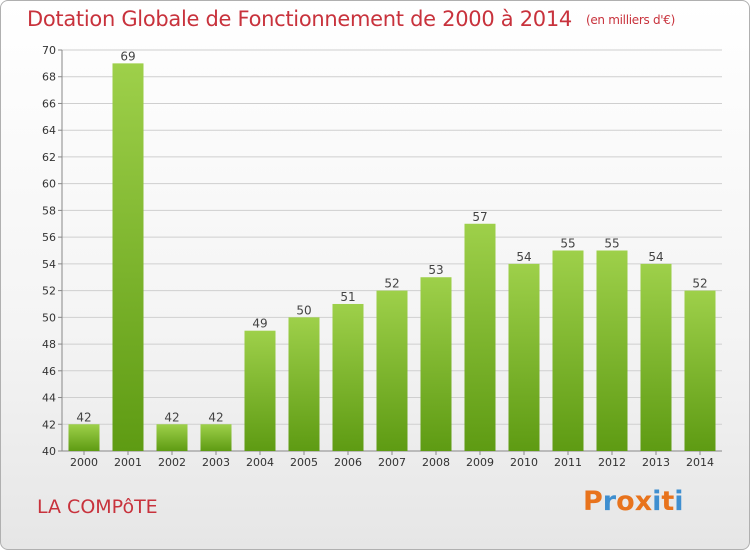 Image resolution: width=750 pixels, height=550 pixels. Describe the element at coordinates (436, 462) in the screenshot. I see `x-tick-label: 2008` at that location.